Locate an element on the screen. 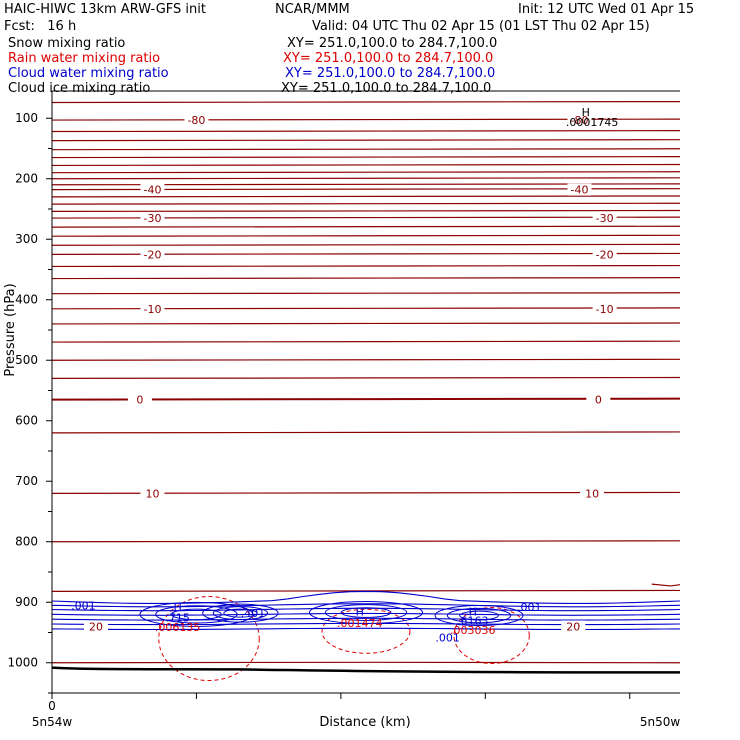 The image size is (740, 740). annotation-label: .006135 is located at coordinates (178, 627).